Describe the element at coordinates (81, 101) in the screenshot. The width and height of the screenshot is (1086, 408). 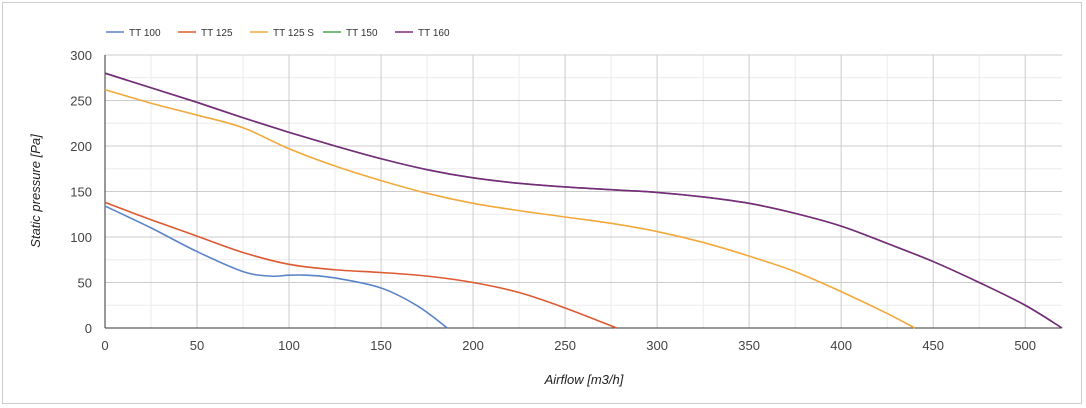
I see `y-tick-label: 250` at that location.